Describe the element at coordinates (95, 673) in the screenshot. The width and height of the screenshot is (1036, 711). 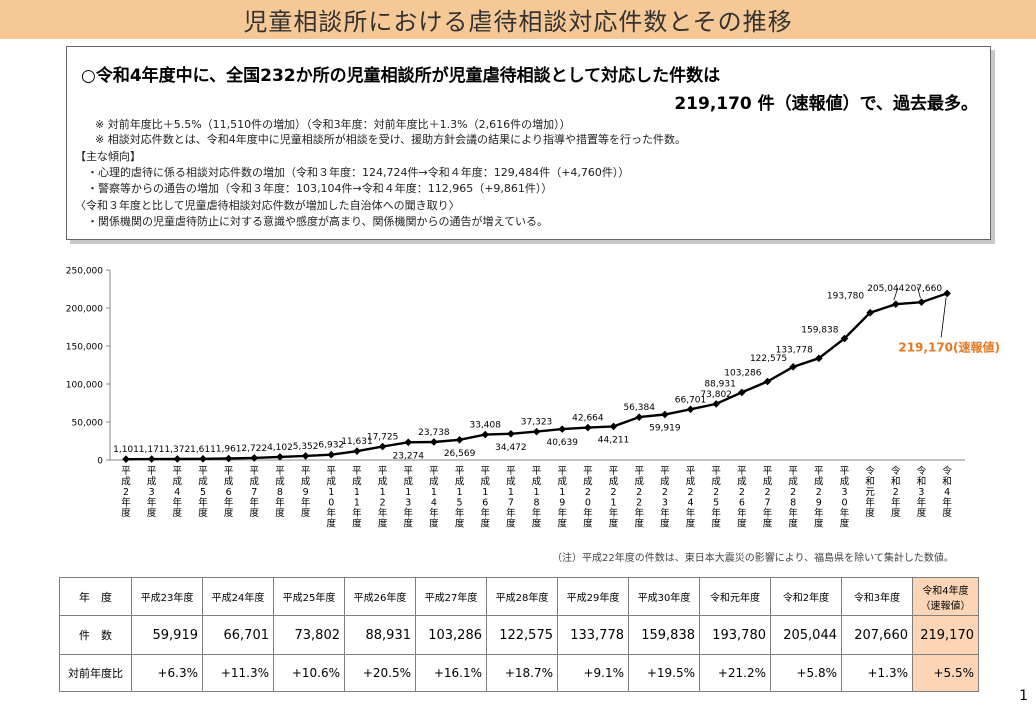
I see `table-header-rate: 対前年度比` at that location.